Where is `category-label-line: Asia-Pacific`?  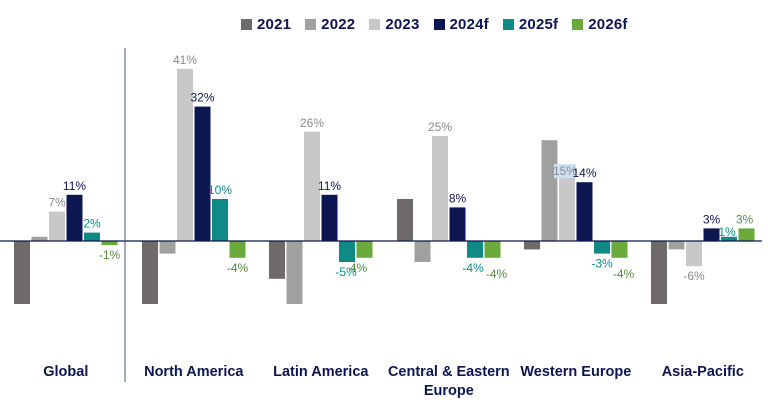
category-label-line: Asia-Pacific is located at coordinates (703, 372).